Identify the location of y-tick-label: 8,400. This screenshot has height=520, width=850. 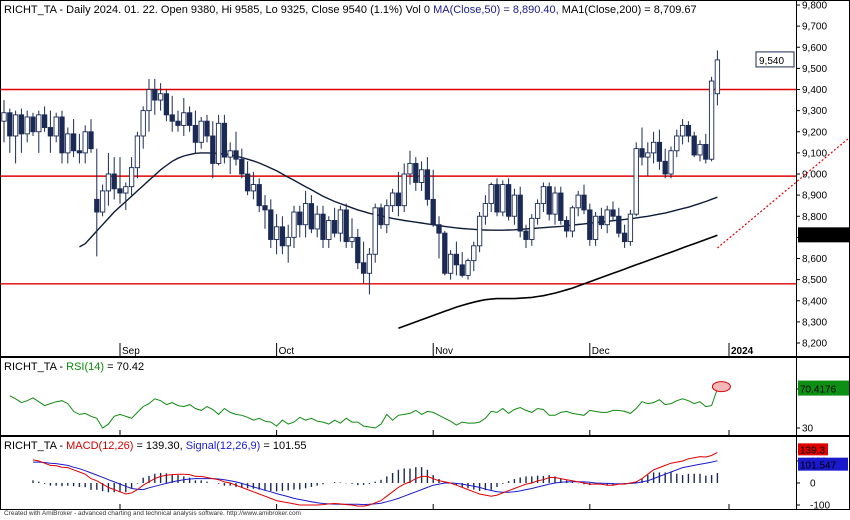
(814, 301).